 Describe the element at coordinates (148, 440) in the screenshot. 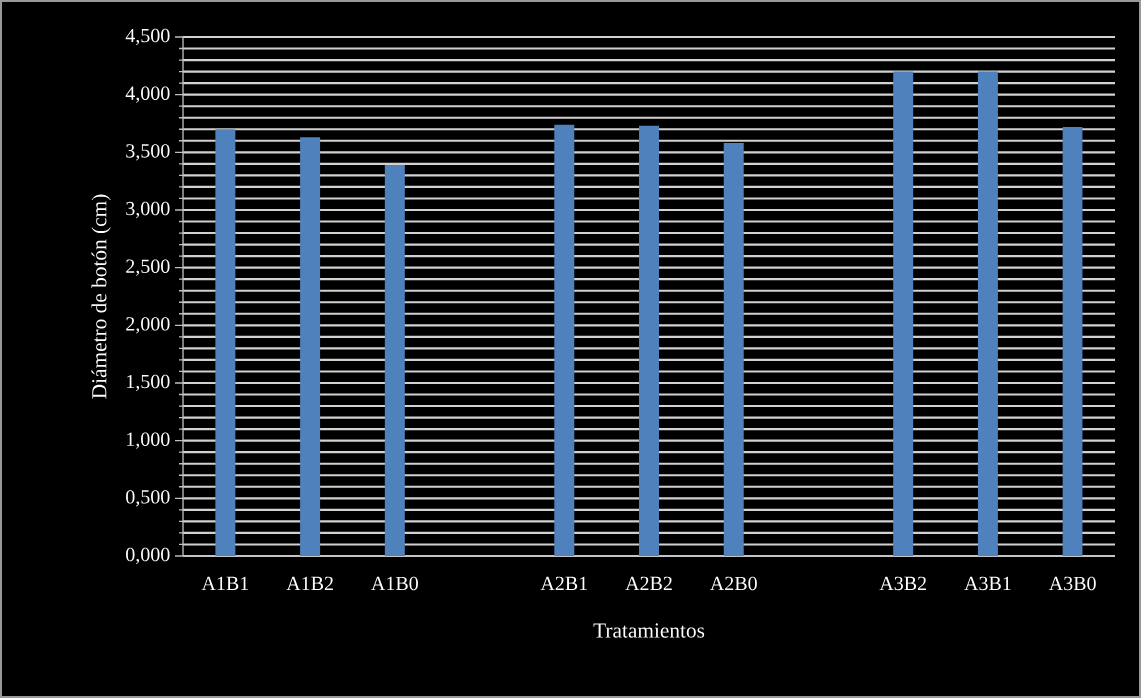

I see `y-tick-label: 1,000` at that location.